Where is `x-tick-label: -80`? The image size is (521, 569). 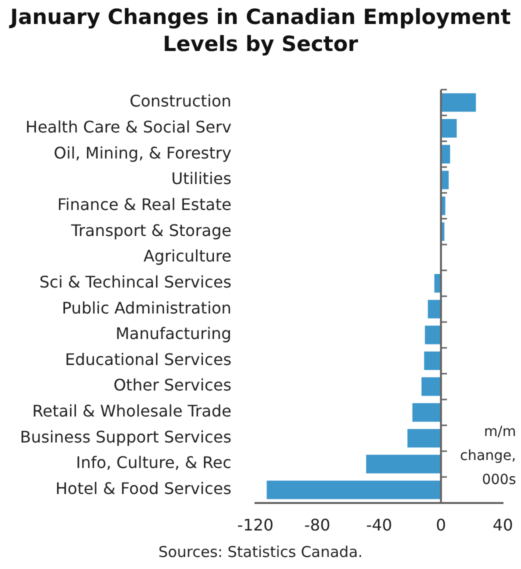 x-tick-label: -80 is located at coordinates (317, 525).